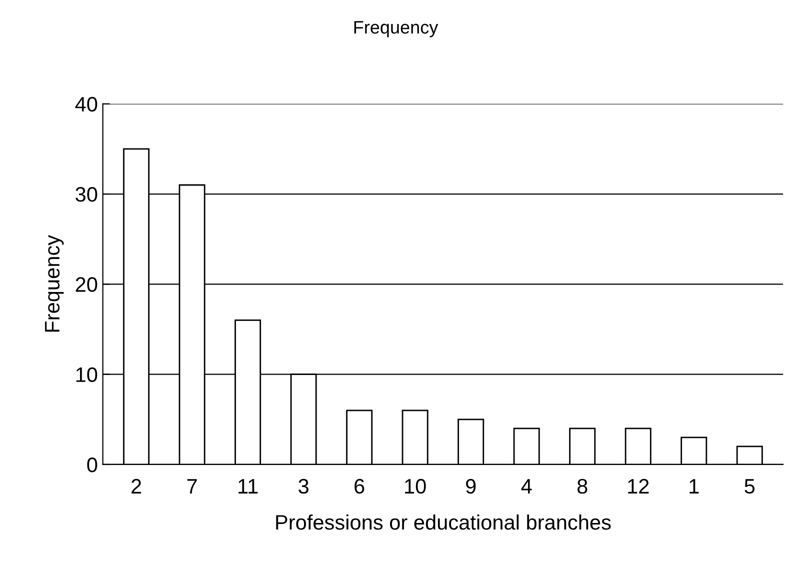 This screenshot has width=791, height=577. I want to click on y-tick-label: 10, so click(87, 374).